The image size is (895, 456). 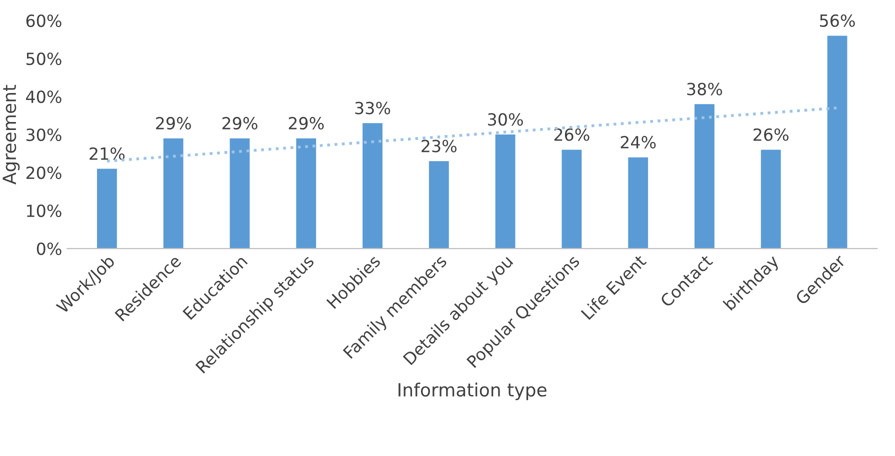 What do you see at coordinates (372, 108) in the screenshot?
I see `data-label: 33%` at bounding box center [372, 108].